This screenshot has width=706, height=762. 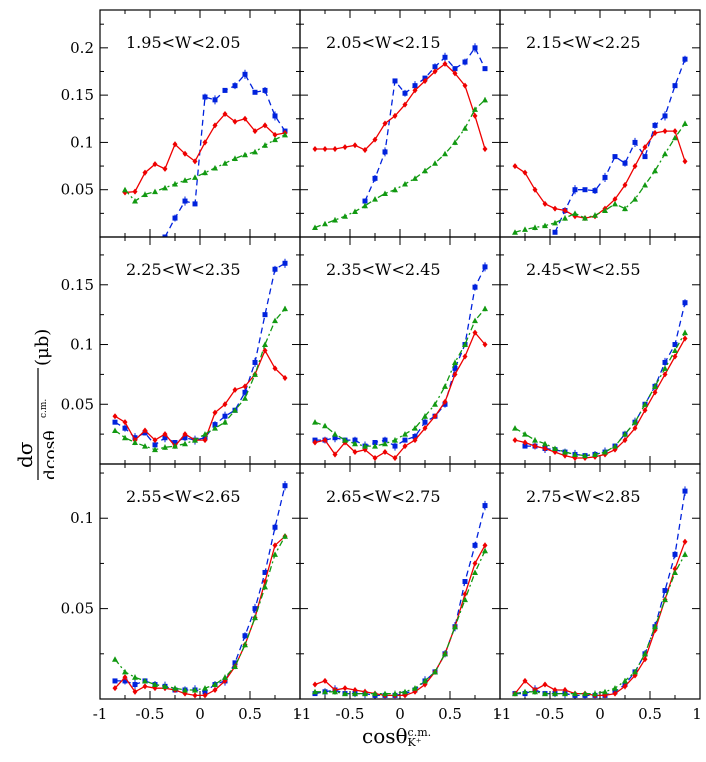 What do you see at coordinates (25, 454) in the screenshot?
I see `y-label-numerator: dσ` at bounding box center [25, 454].